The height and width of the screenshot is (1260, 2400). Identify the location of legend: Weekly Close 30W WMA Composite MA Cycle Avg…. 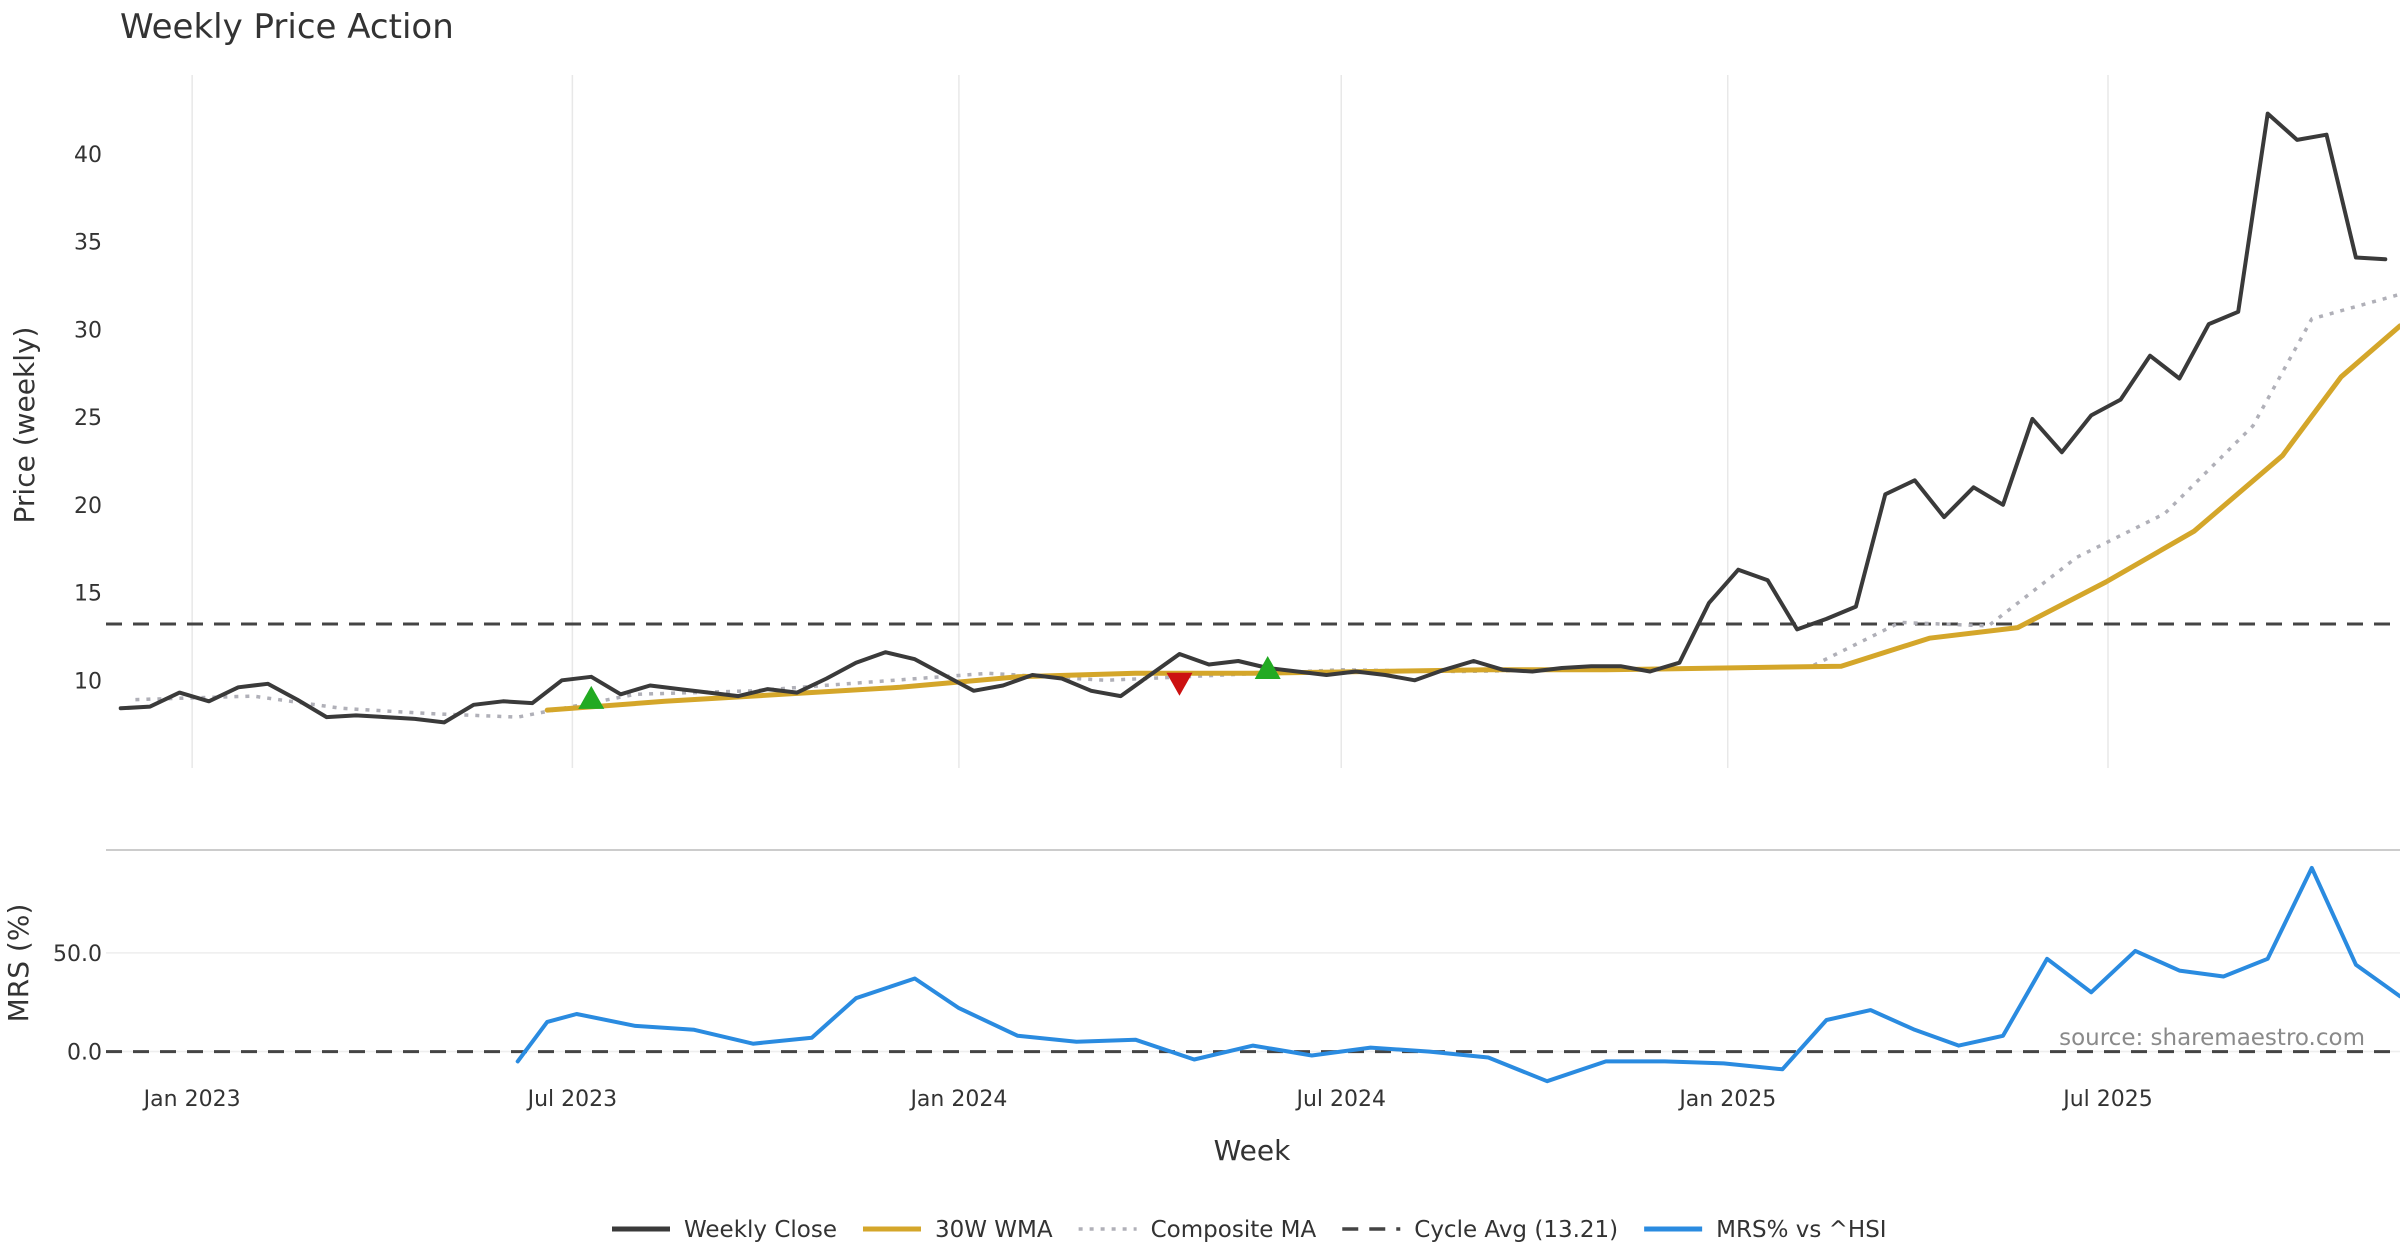
(1249, 1230).